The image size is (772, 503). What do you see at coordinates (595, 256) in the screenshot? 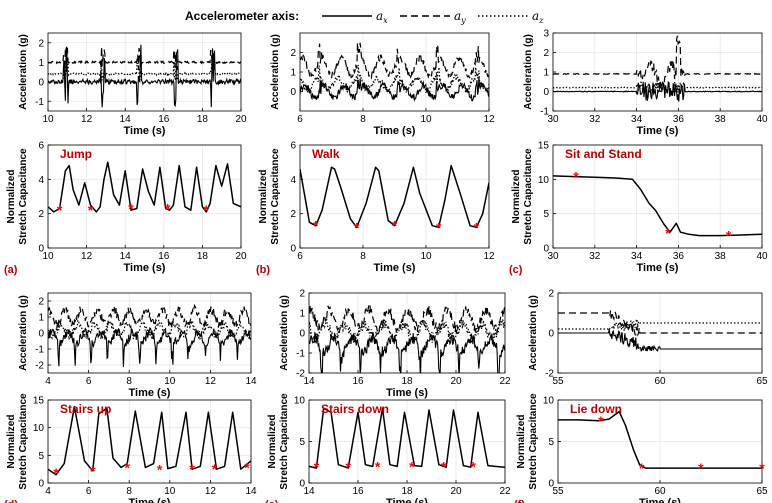
I see `x-tick-label: 32` at bounding box center [595, 256].